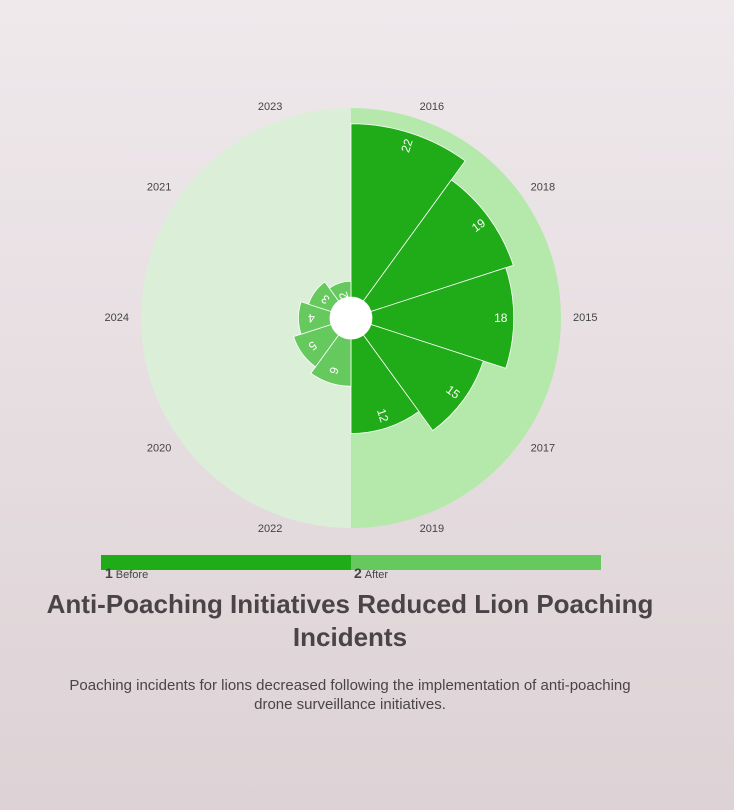  I want to click on year-label: 2017, so click(543, 448).